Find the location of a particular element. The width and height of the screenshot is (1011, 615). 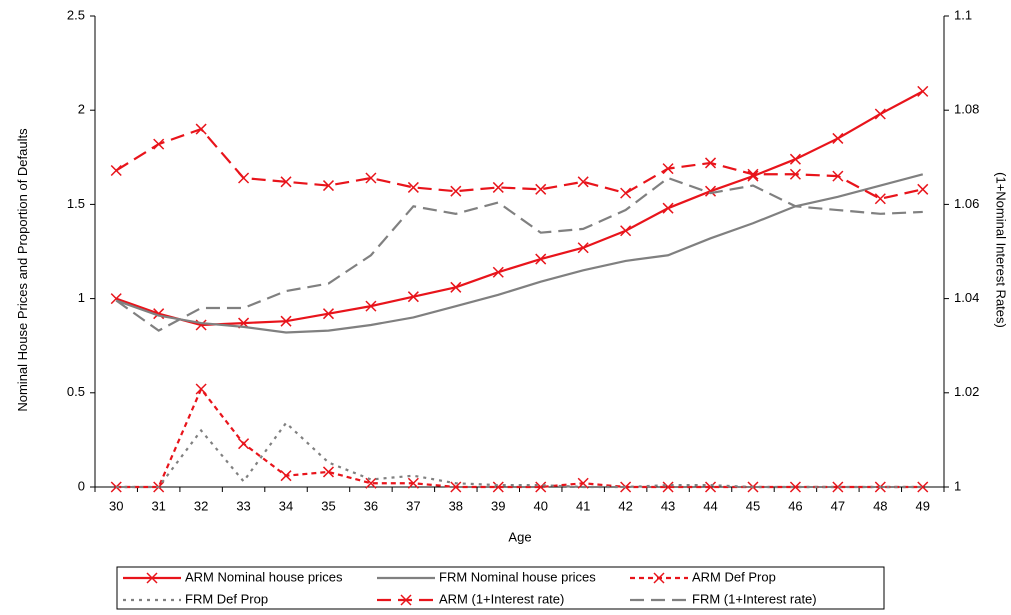

x-tick-label: 43 is located at coordinates (668, 505).